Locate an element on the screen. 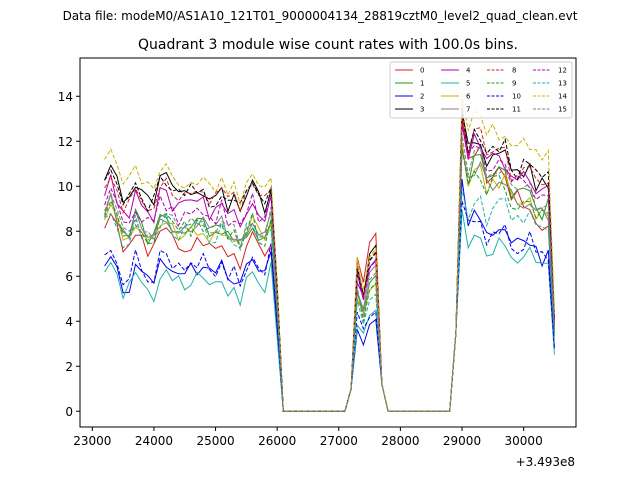 The width and height of the screenshot is (640, 484). legend-label: 0 is located at coordinates (422, 71).